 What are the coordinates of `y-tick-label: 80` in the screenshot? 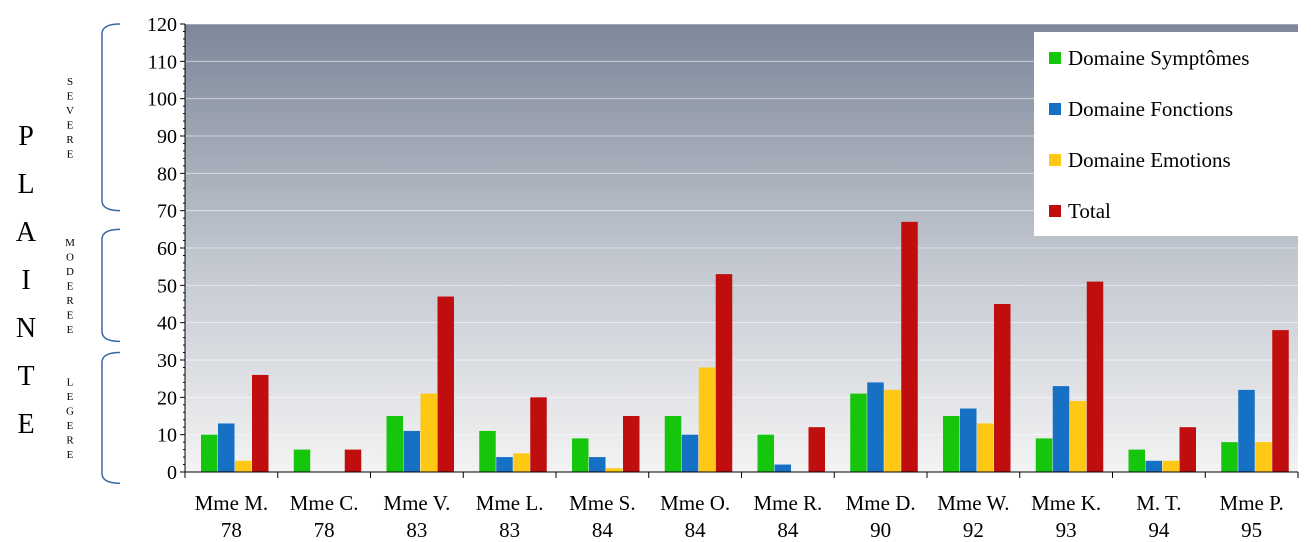 It's located at (167, 174).